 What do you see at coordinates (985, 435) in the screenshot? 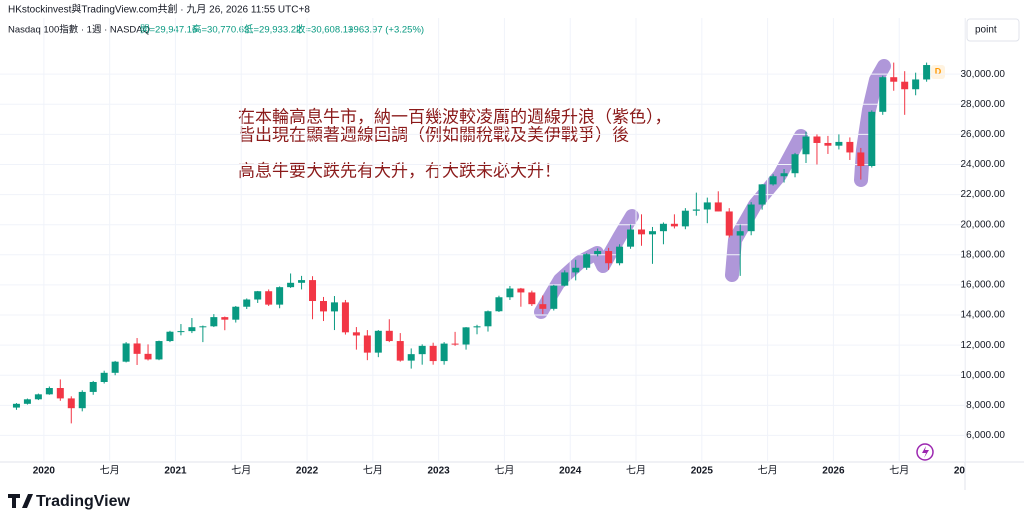
I see `y-tick-label: 6,000.00` at bounding box center [985, 435].